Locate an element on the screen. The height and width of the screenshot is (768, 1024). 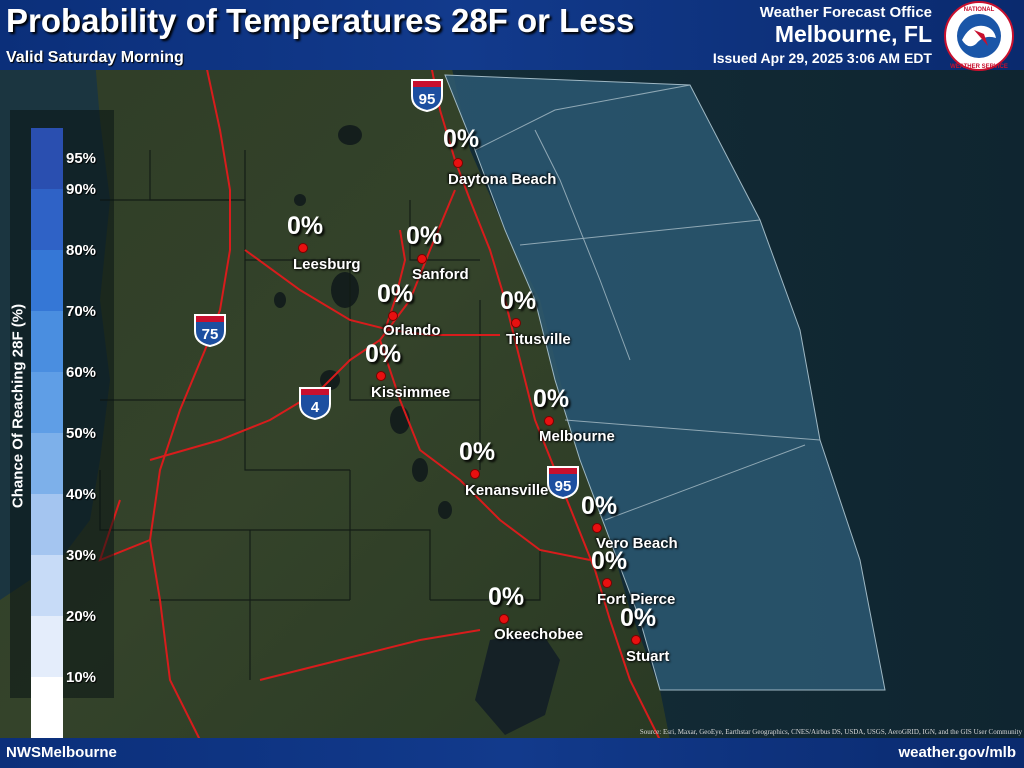
legend-tick-label: 30% is located at coordinates (81, 555).